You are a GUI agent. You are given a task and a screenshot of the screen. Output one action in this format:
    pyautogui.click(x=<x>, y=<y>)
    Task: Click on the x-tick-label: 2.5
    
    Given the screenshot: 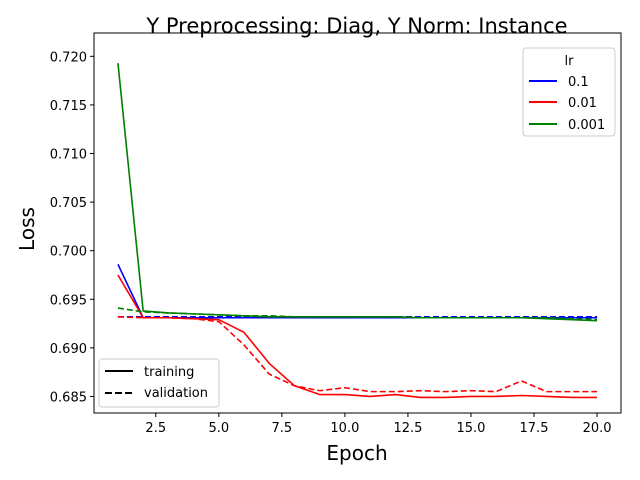 What is the action you would take?
    pyautogui.click(x=155, y=428)
    